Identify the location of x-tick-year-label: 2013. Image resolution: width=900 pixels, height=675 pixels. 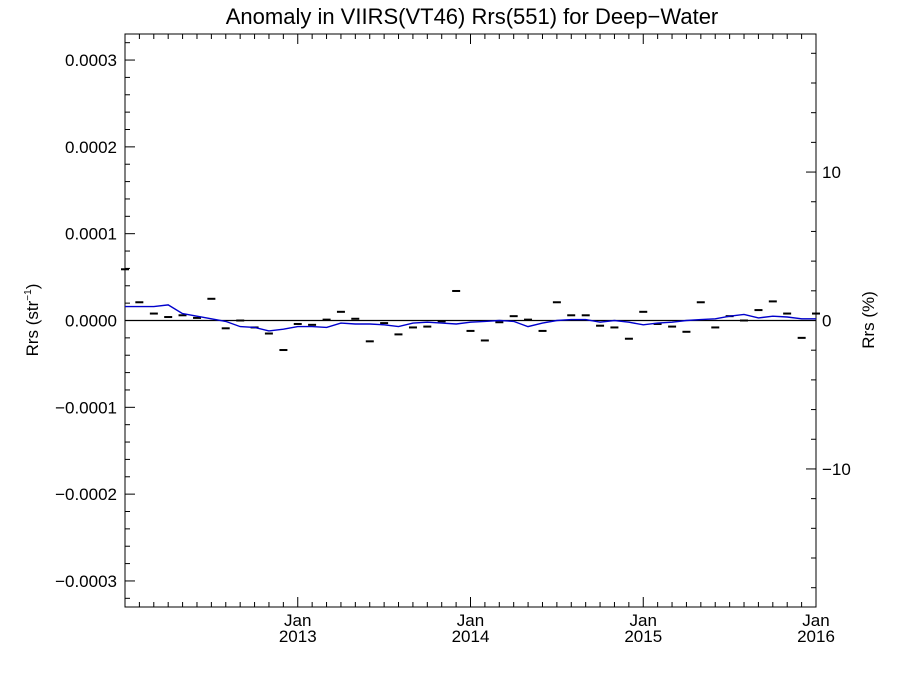
(298, 636).